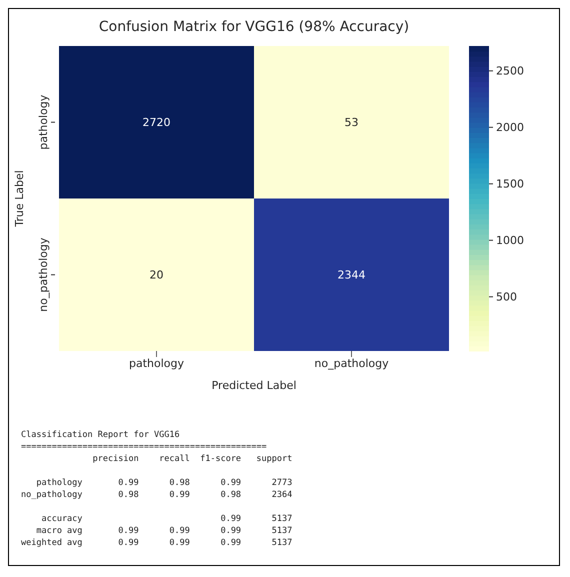 The height and width of the screenshot is (577, 570). I want to click on text: weighted avg 0.99 0.99 0.99 5137, so click(156, 543).